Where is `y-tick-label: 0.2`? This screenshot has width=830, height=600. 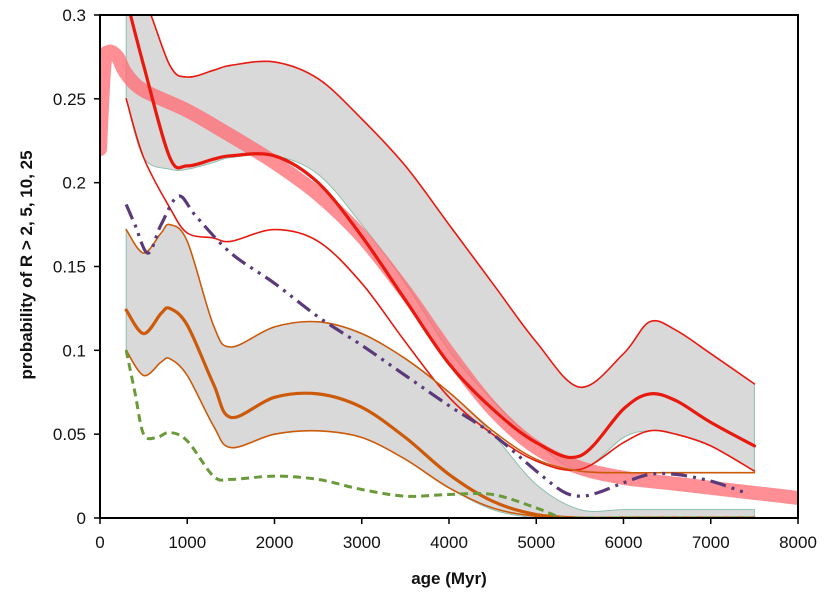
y-tick-label: 0.2 is located at coordinates (74, 183).